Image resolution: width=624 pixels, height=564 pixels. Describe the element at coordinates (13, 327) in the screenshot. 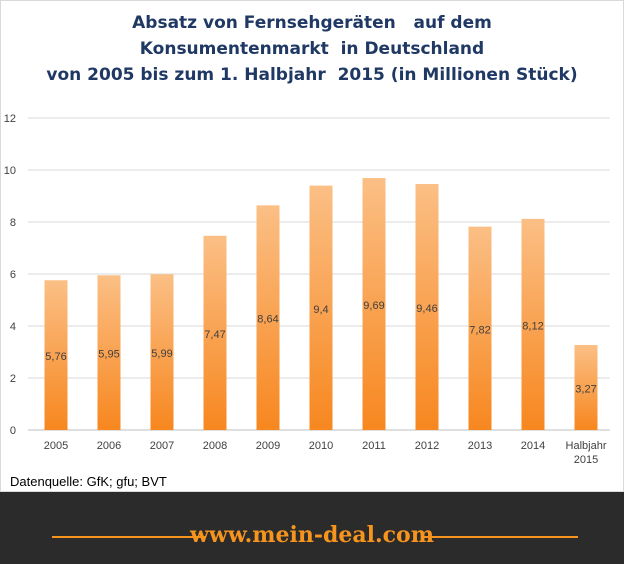

I see `y-tick-label: 4` at that location.